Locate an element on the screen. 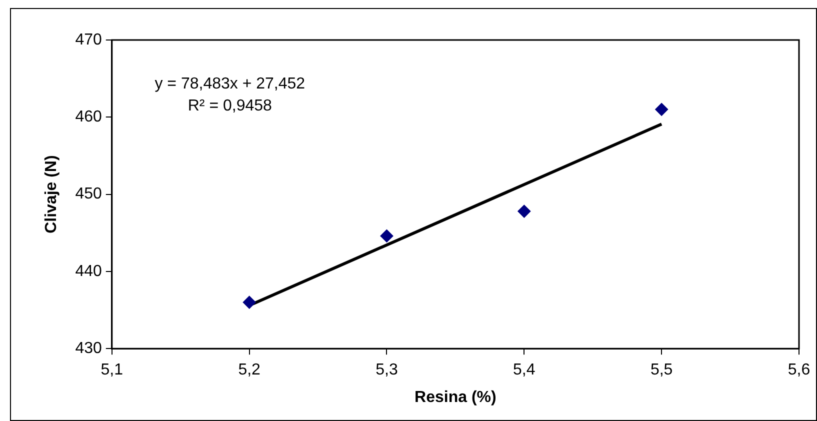 Image resolution: width=817 pixels, height=421 pixels. annotation: R² = 0,9458 is located at coordinates (230, 105).